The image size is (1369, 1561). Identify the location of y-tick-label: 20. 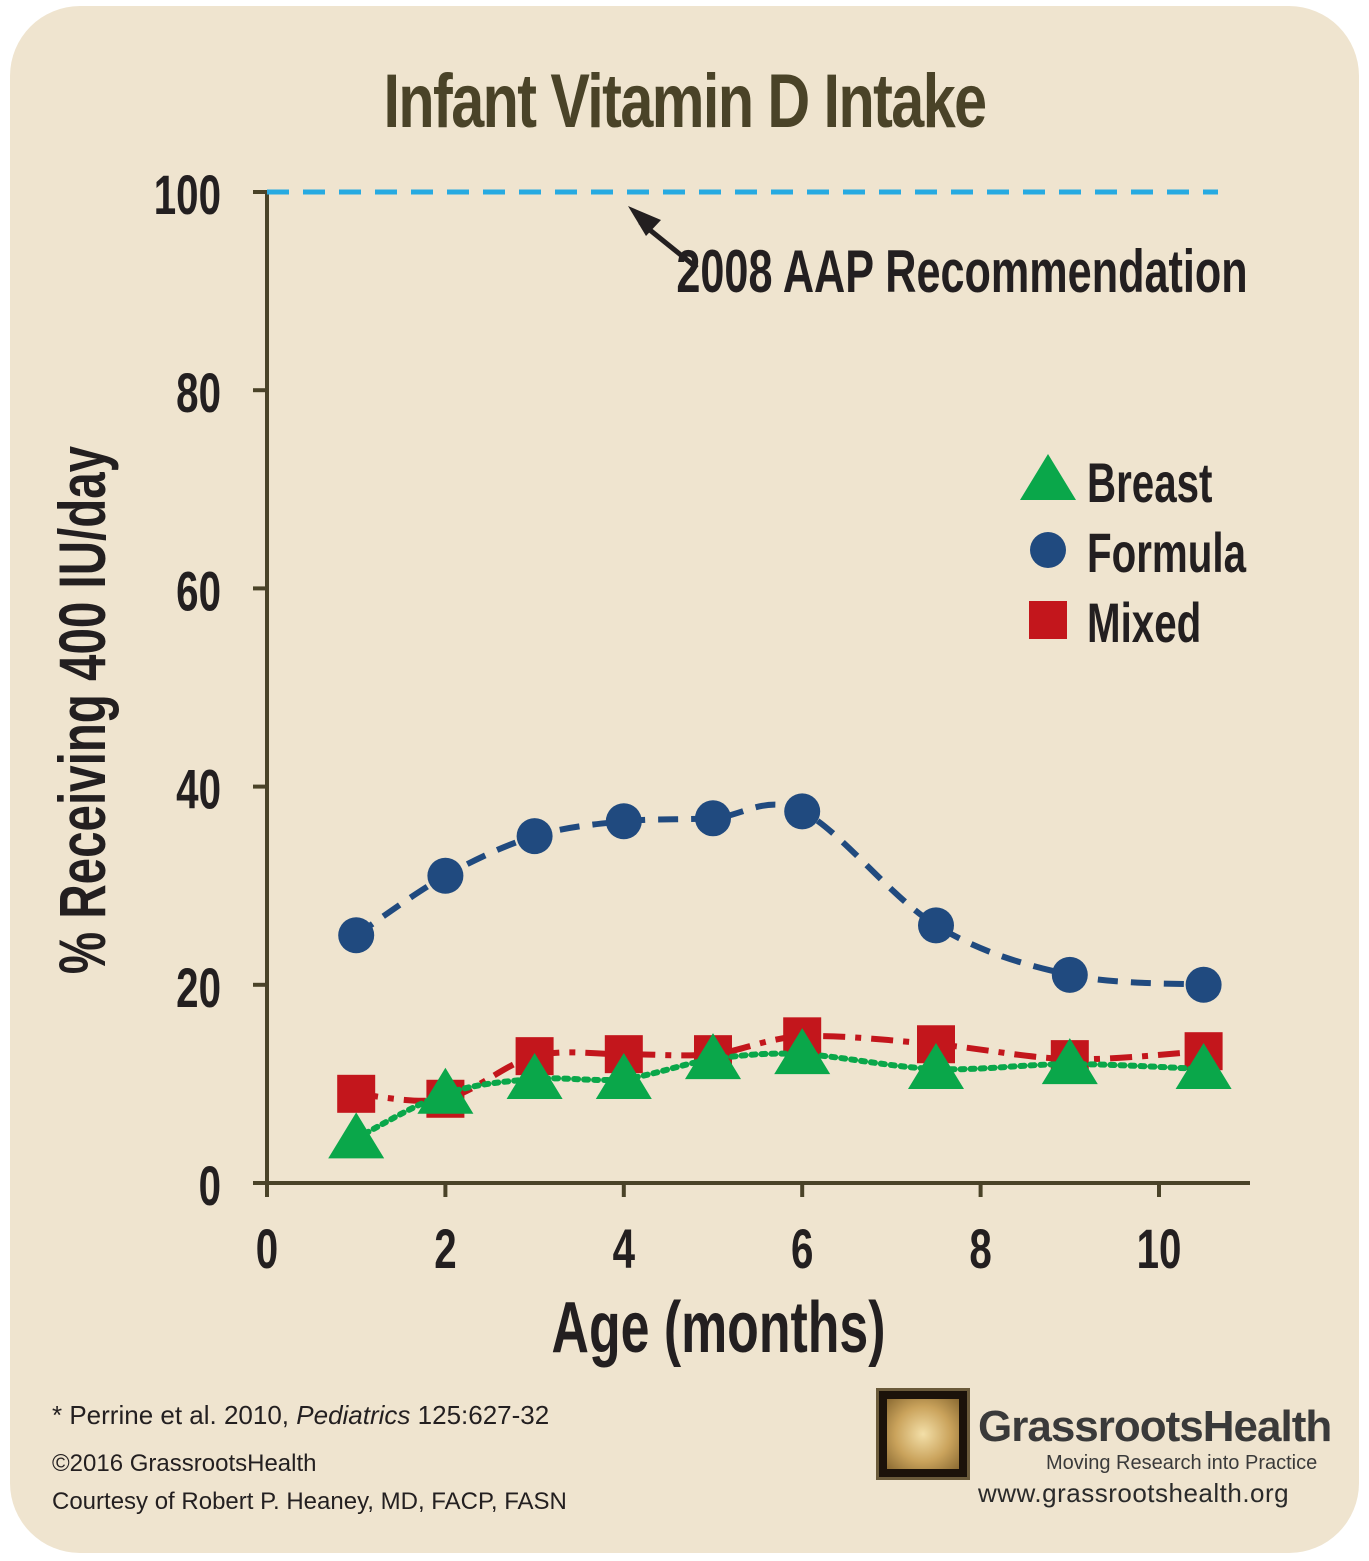
(198, 988).